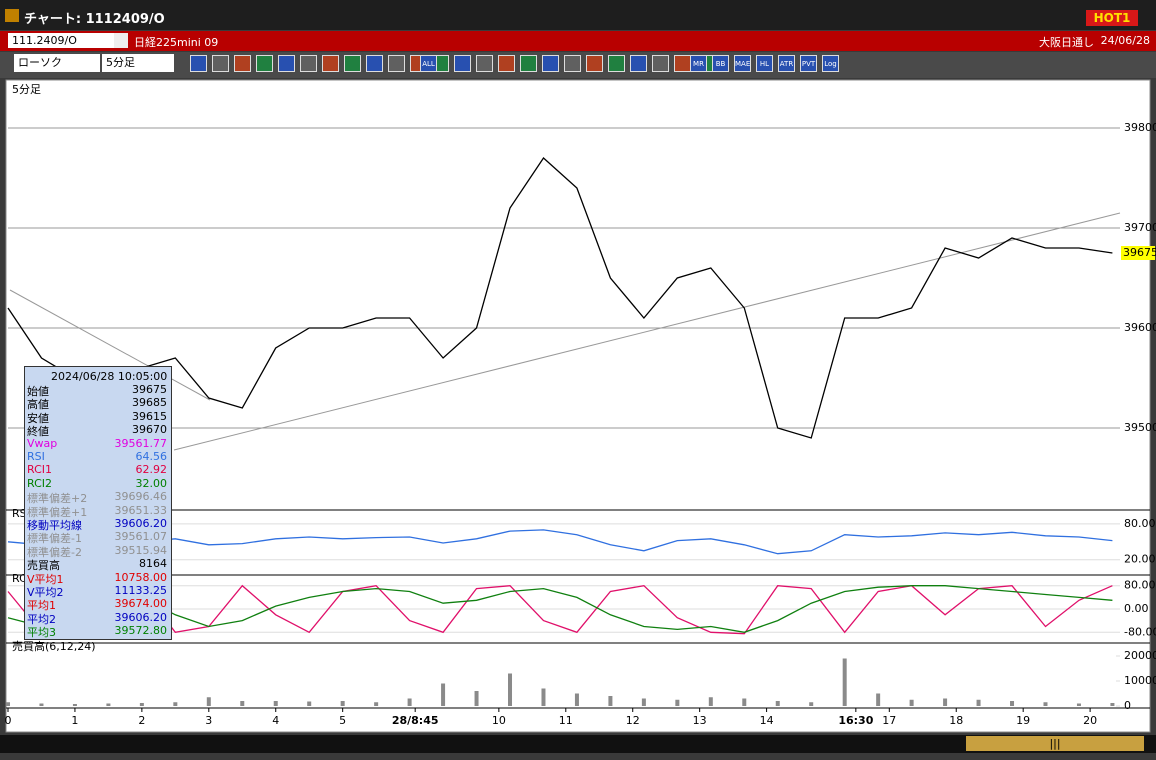 This screenshot has width=1156, height=760. I want to click on x-tick-label: 1, so click(74, 720).